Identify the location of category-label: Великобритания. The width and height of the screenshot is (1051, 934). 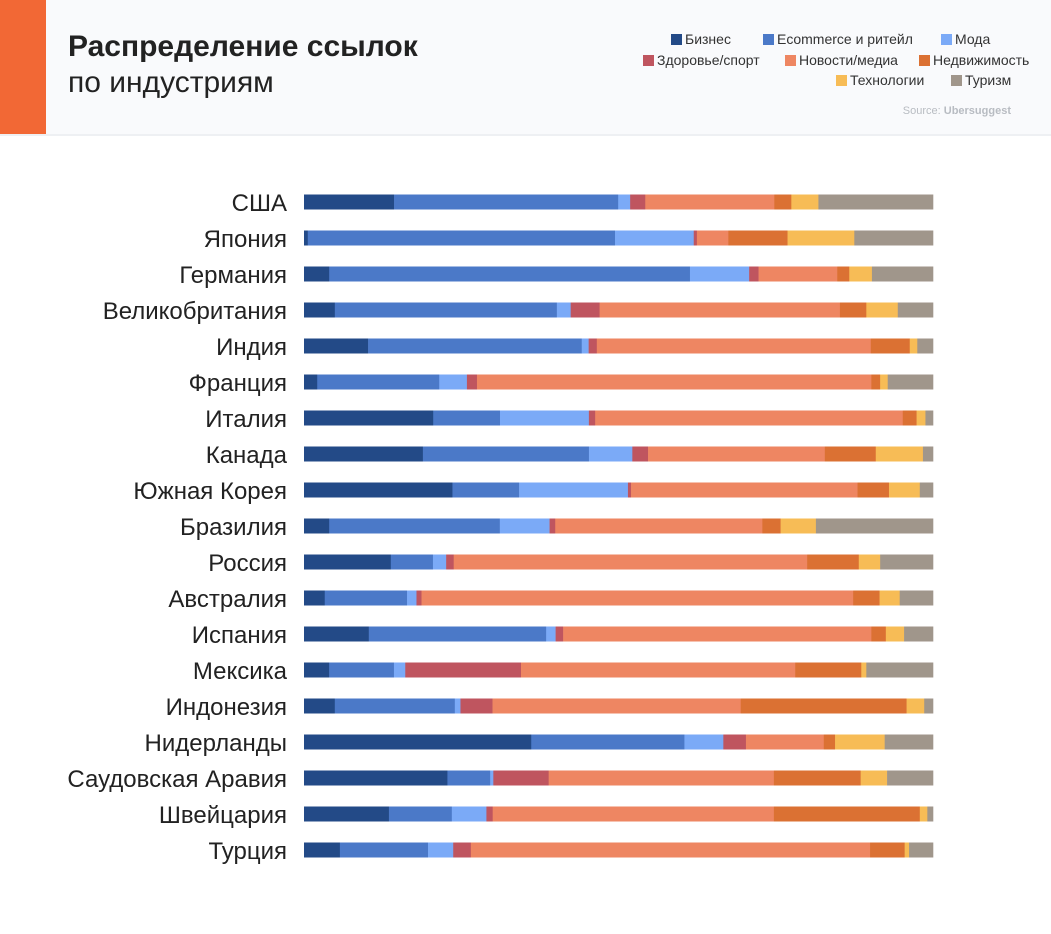
(195, 311).